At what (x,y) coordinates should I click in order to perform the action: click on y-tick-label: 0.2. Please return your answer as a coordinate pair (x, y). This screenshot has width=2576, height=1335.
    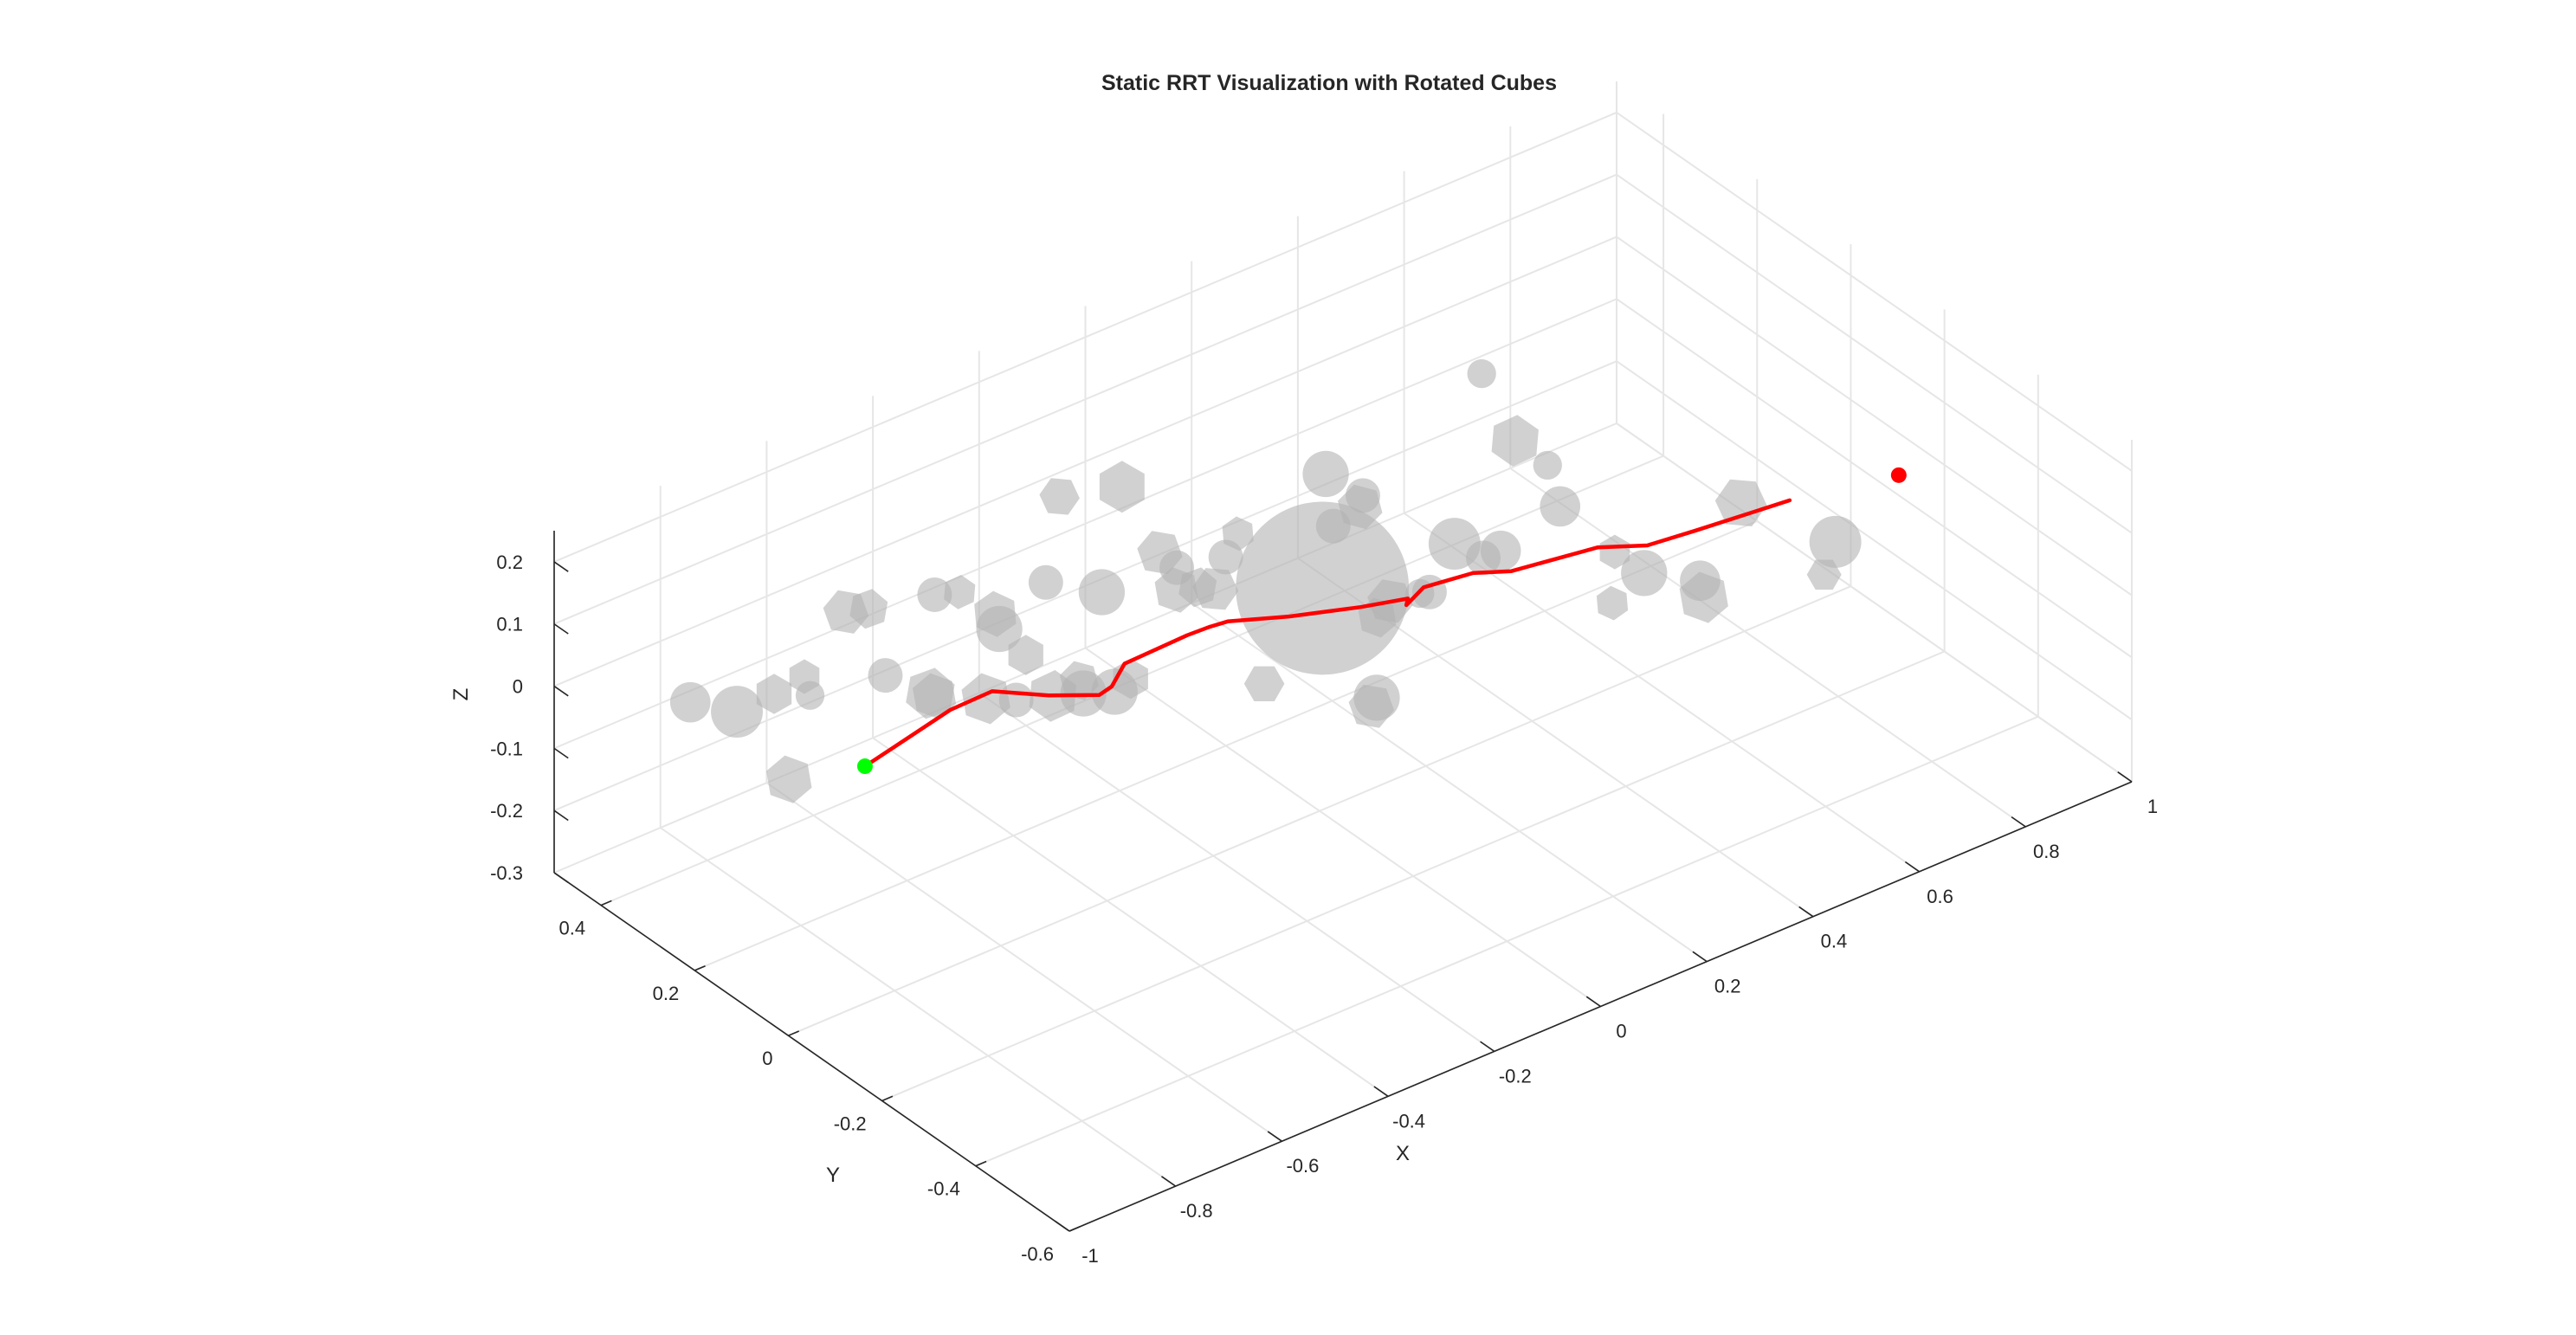
    Looking at the image, I should click on (666, 993).